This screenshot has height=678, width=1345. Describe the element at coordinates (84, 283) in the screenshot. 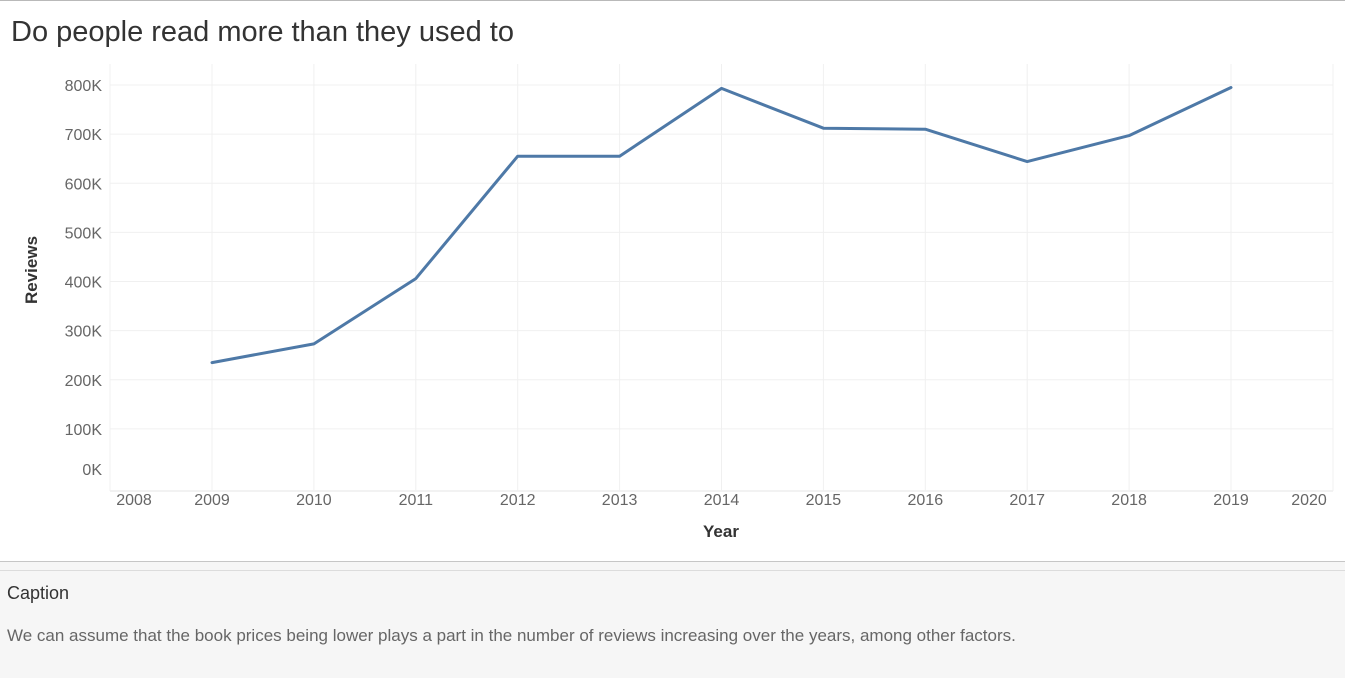

I see `y-tick-label: 400K` at that location.